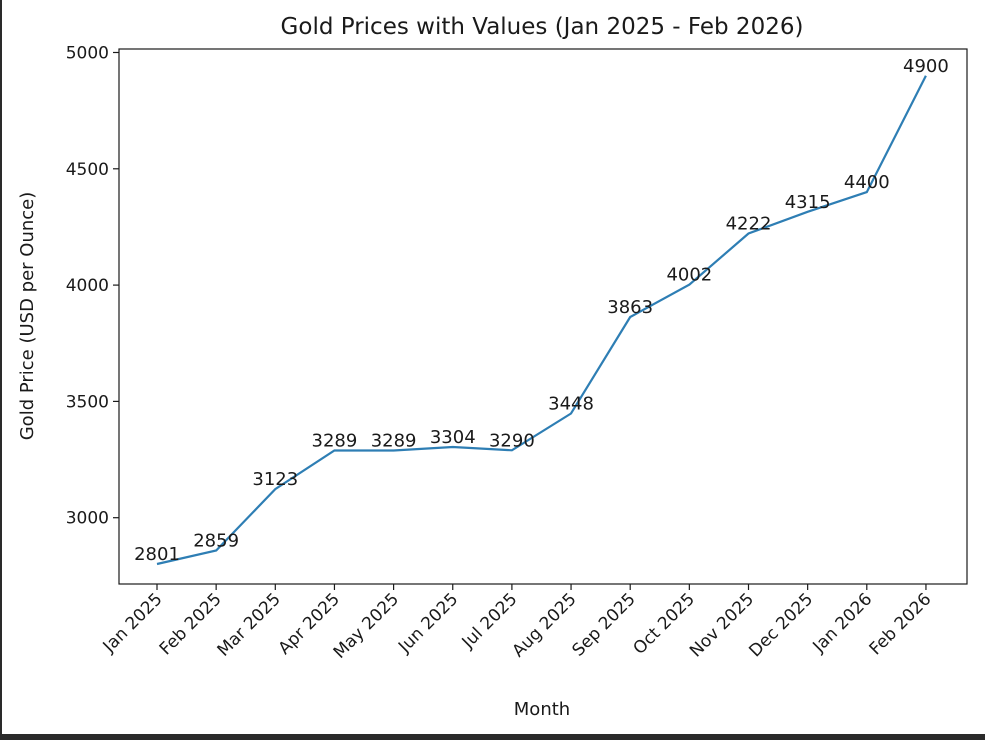  Describe the element at coordinates (87, 402) in the screenshot. I see `y-tick-label: 3500` at that location.